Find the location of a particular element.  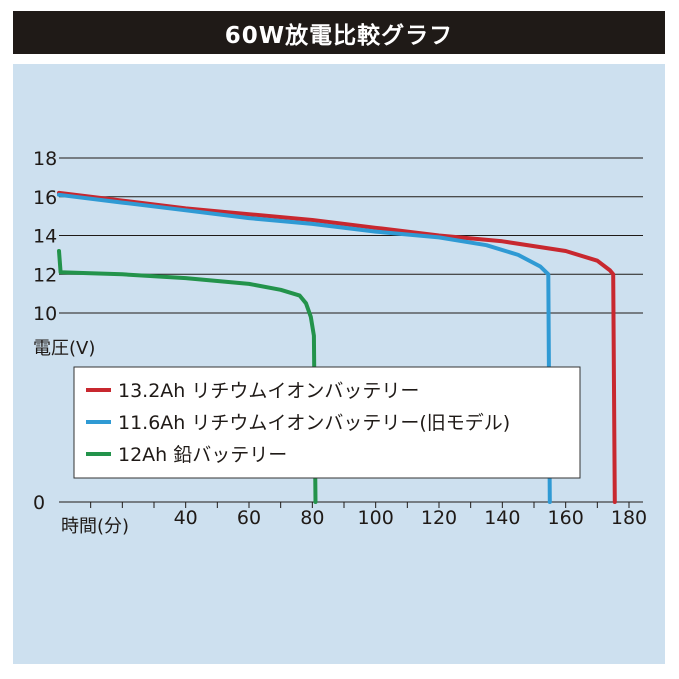

x-tick-label: 100 is located at coordinates (376, 518).